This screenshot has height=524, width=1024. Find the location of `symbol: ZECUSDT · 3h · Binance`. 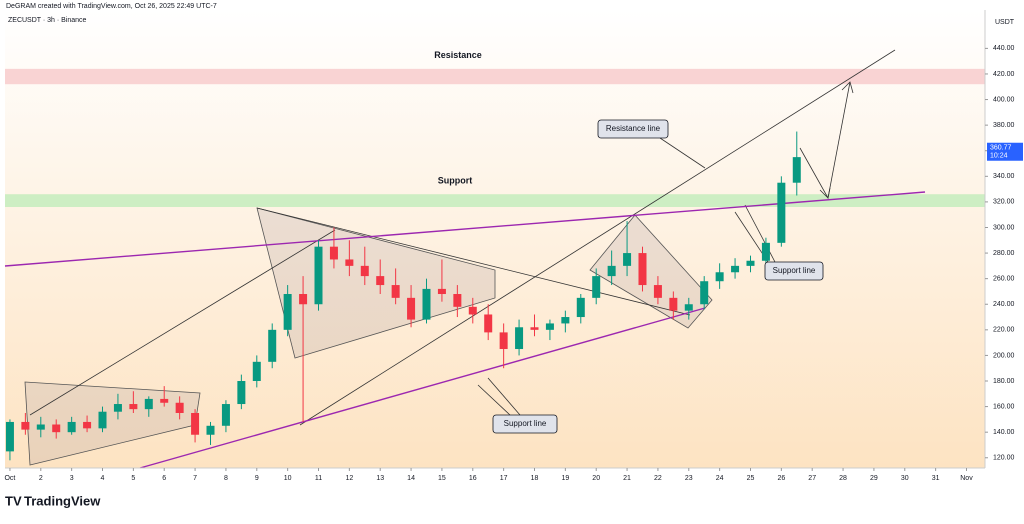

symbol: ZECUSDT · 3h · Binance is located at coordinates (47, 20).